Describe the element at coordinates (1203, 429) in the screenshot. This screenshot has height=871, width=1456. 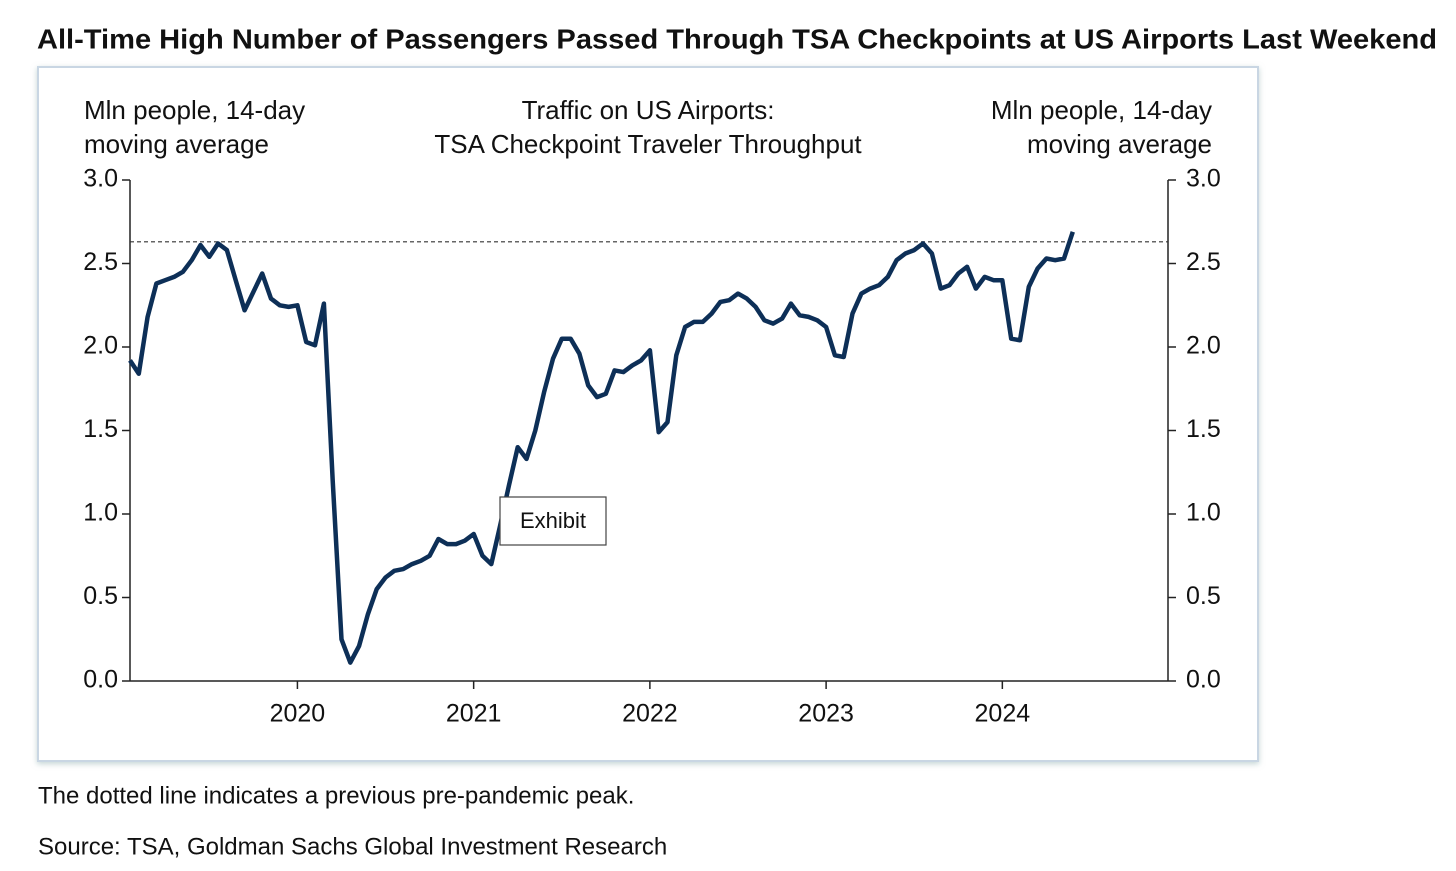
I see `y2-tick-label: 1.5` at that location.